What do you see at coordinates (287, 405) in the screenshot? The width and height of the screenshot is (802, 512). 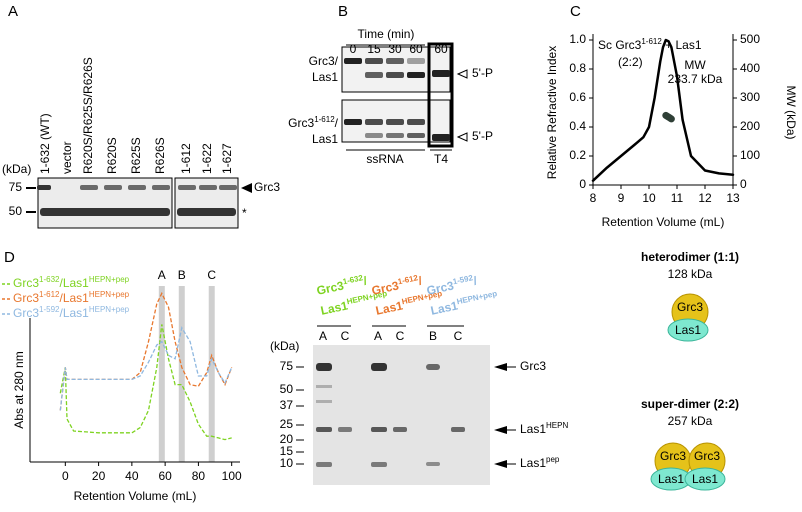 I see `marker-label: 37` at bounding box center [287, 405].